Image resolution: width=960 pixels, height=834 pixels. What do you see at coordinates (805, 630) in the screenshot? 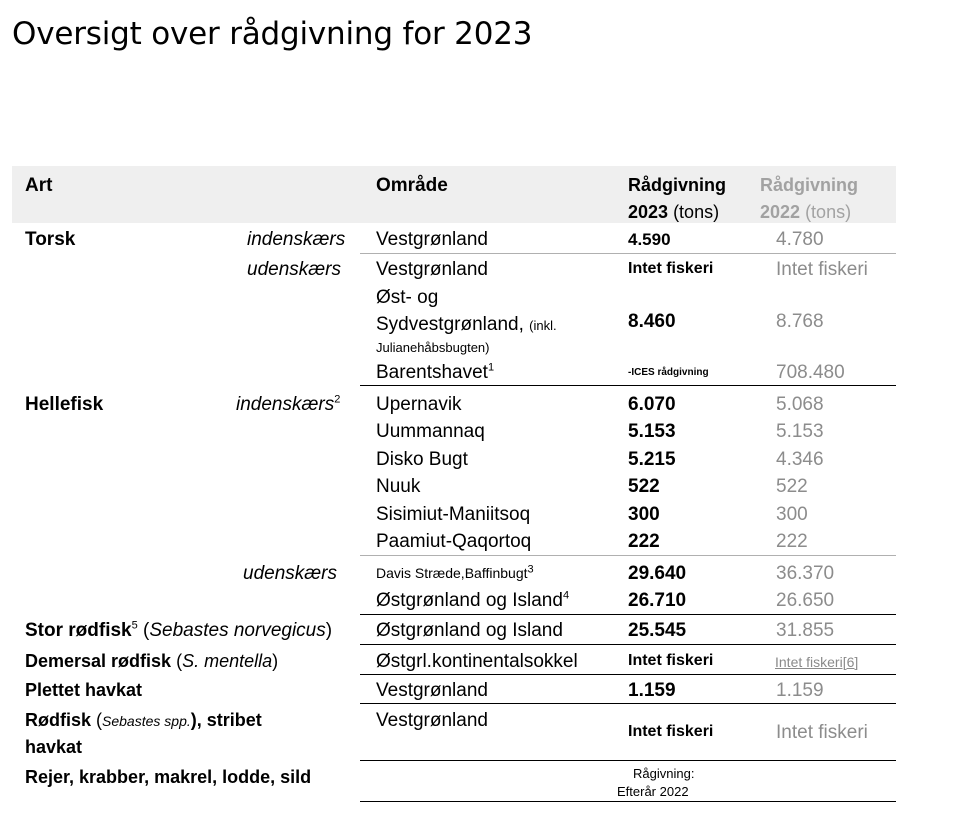
I see `stor-2022: 31.855` at bounding box center [805, 630].